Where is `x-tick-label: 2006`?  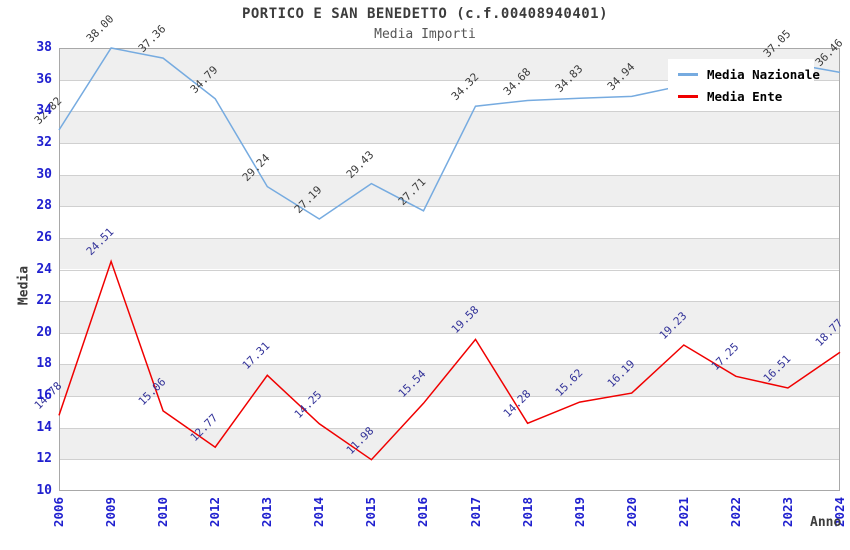 x-tick-label: 2006 is located at coordinates (58, 512).